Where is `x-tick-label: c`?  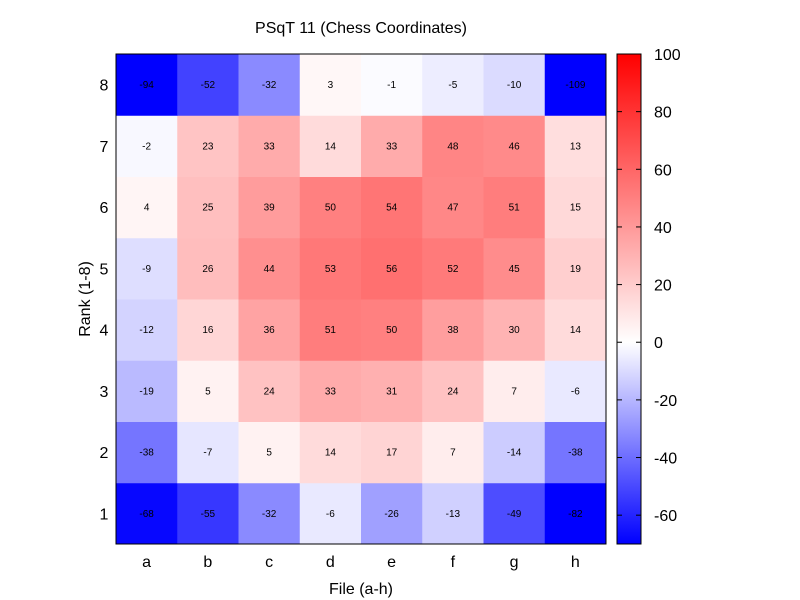
x-tick-label: c is located at coordinates (269, 562).